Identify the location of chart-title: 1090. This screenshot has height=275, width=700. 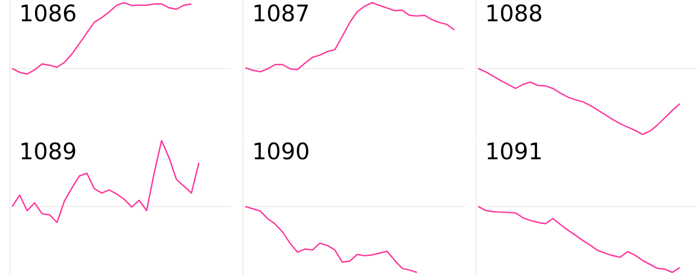
(281, 151).